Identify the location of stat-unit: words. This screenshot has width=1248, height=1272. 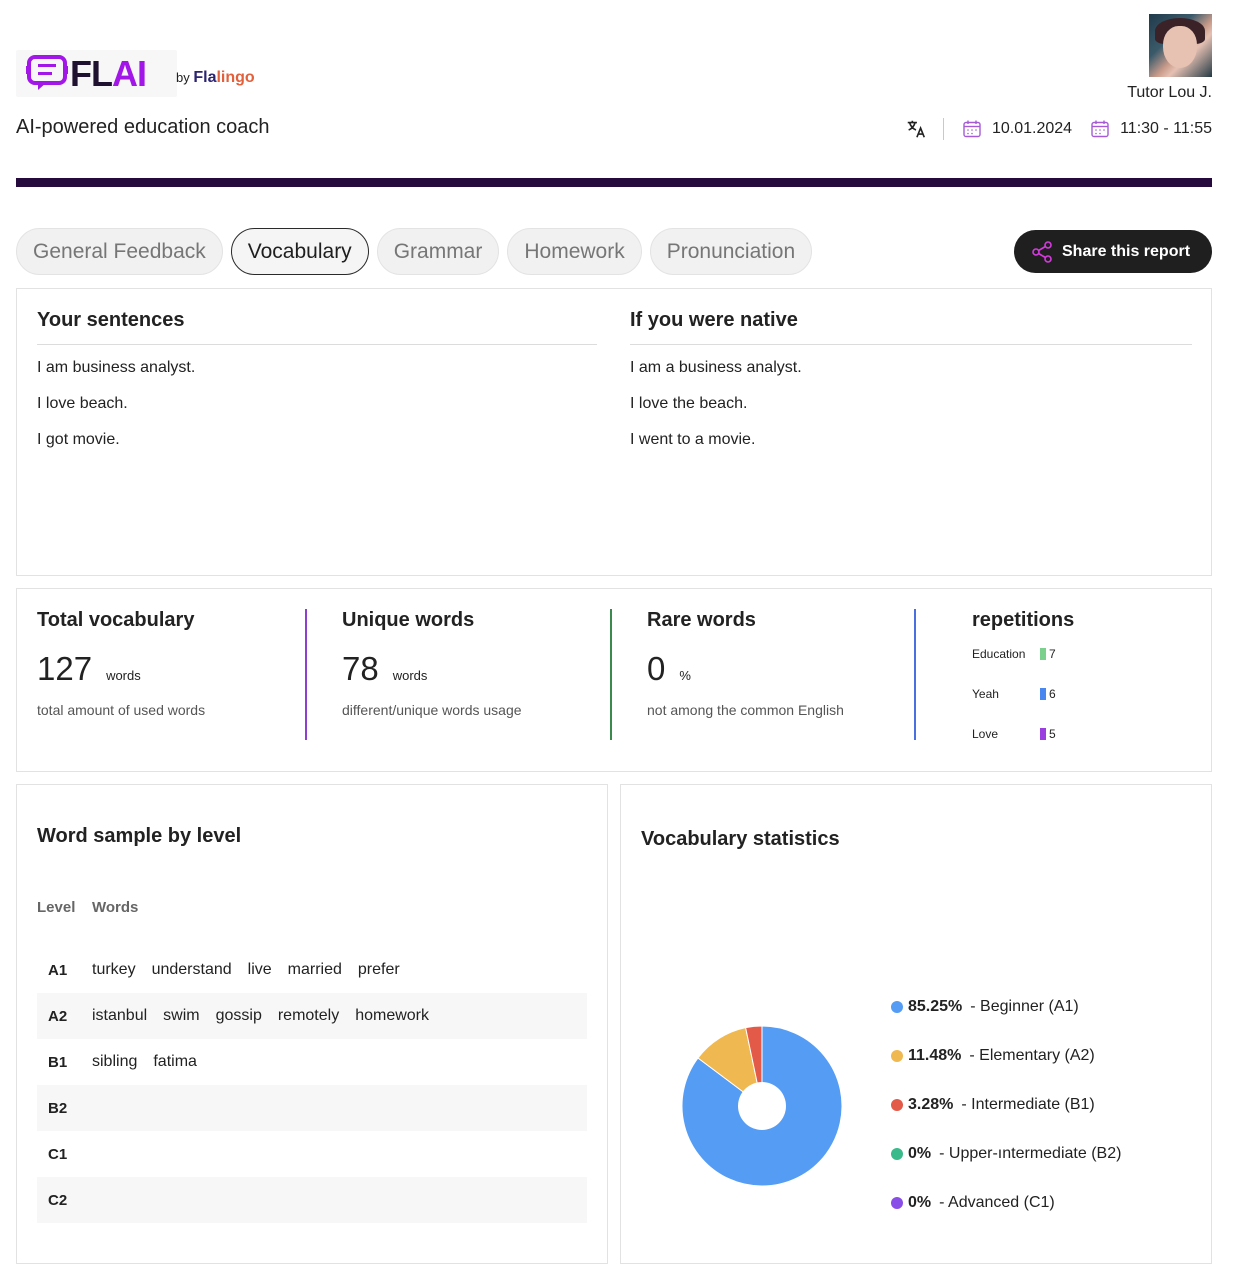
(123, 675).